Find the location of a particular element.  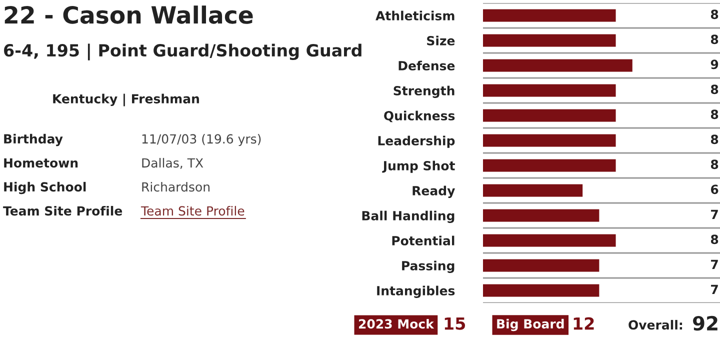

text: Richardson is located at coordinates (176, 187).